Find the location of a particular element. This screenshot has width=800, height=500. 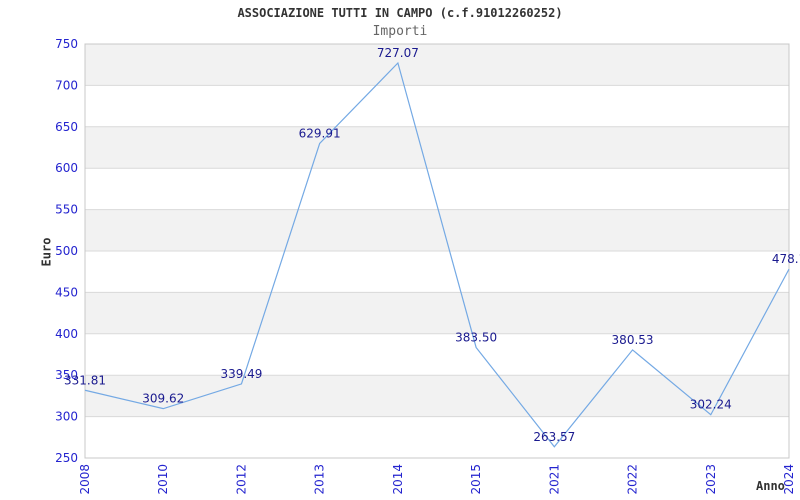

y-tick-label: 500 is located at coordinates (66, 251).